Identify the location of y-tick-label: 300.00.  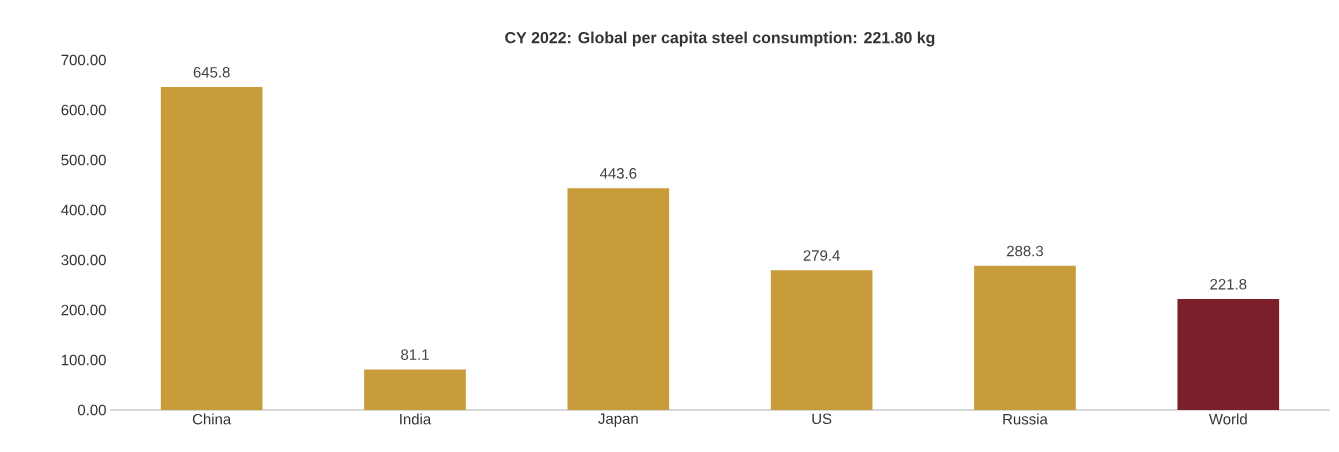
(83, 260).